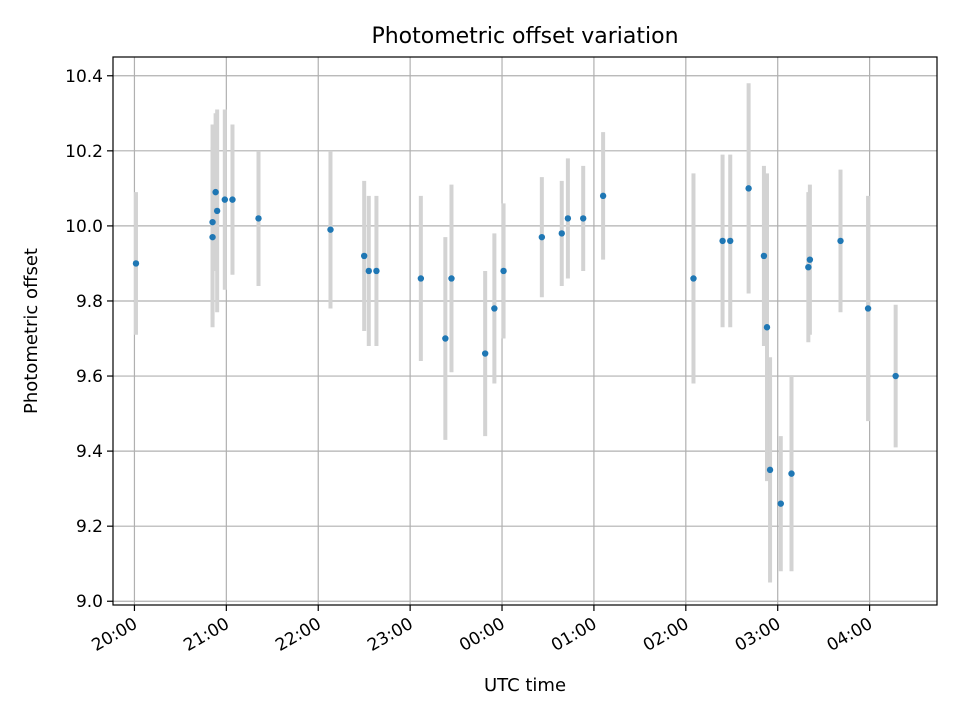 This screenshot has width=960, height=720. Describe the element at coordinates (89, 377) in the screenshot. I see `y-tick-label: 9.6` at that location.